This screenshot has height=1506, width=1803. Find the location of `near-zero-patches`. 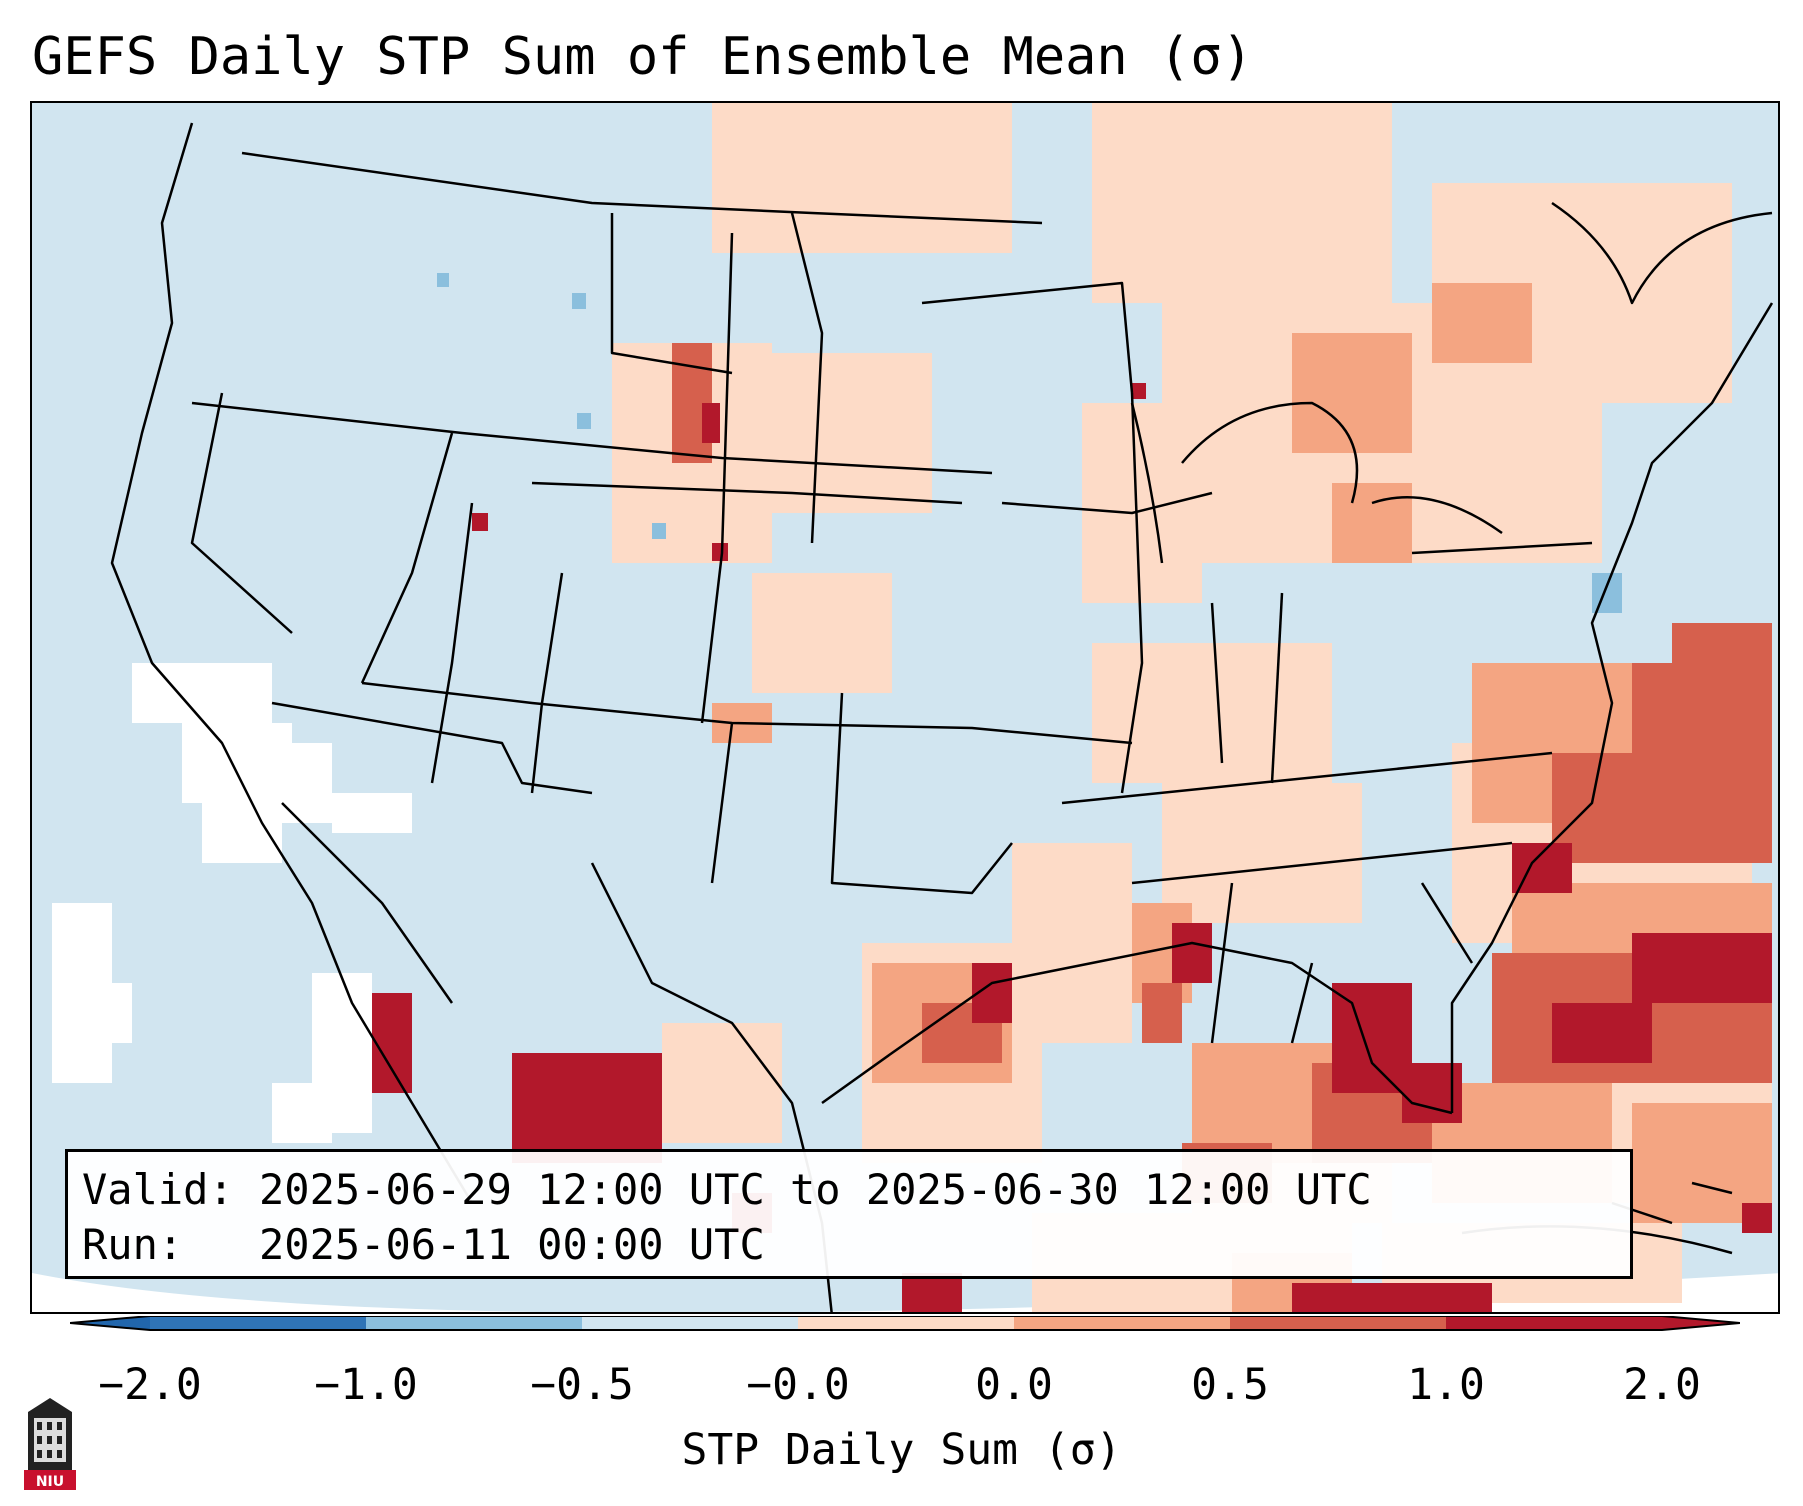

near-zero-patches is located at coordinates (232, 903).